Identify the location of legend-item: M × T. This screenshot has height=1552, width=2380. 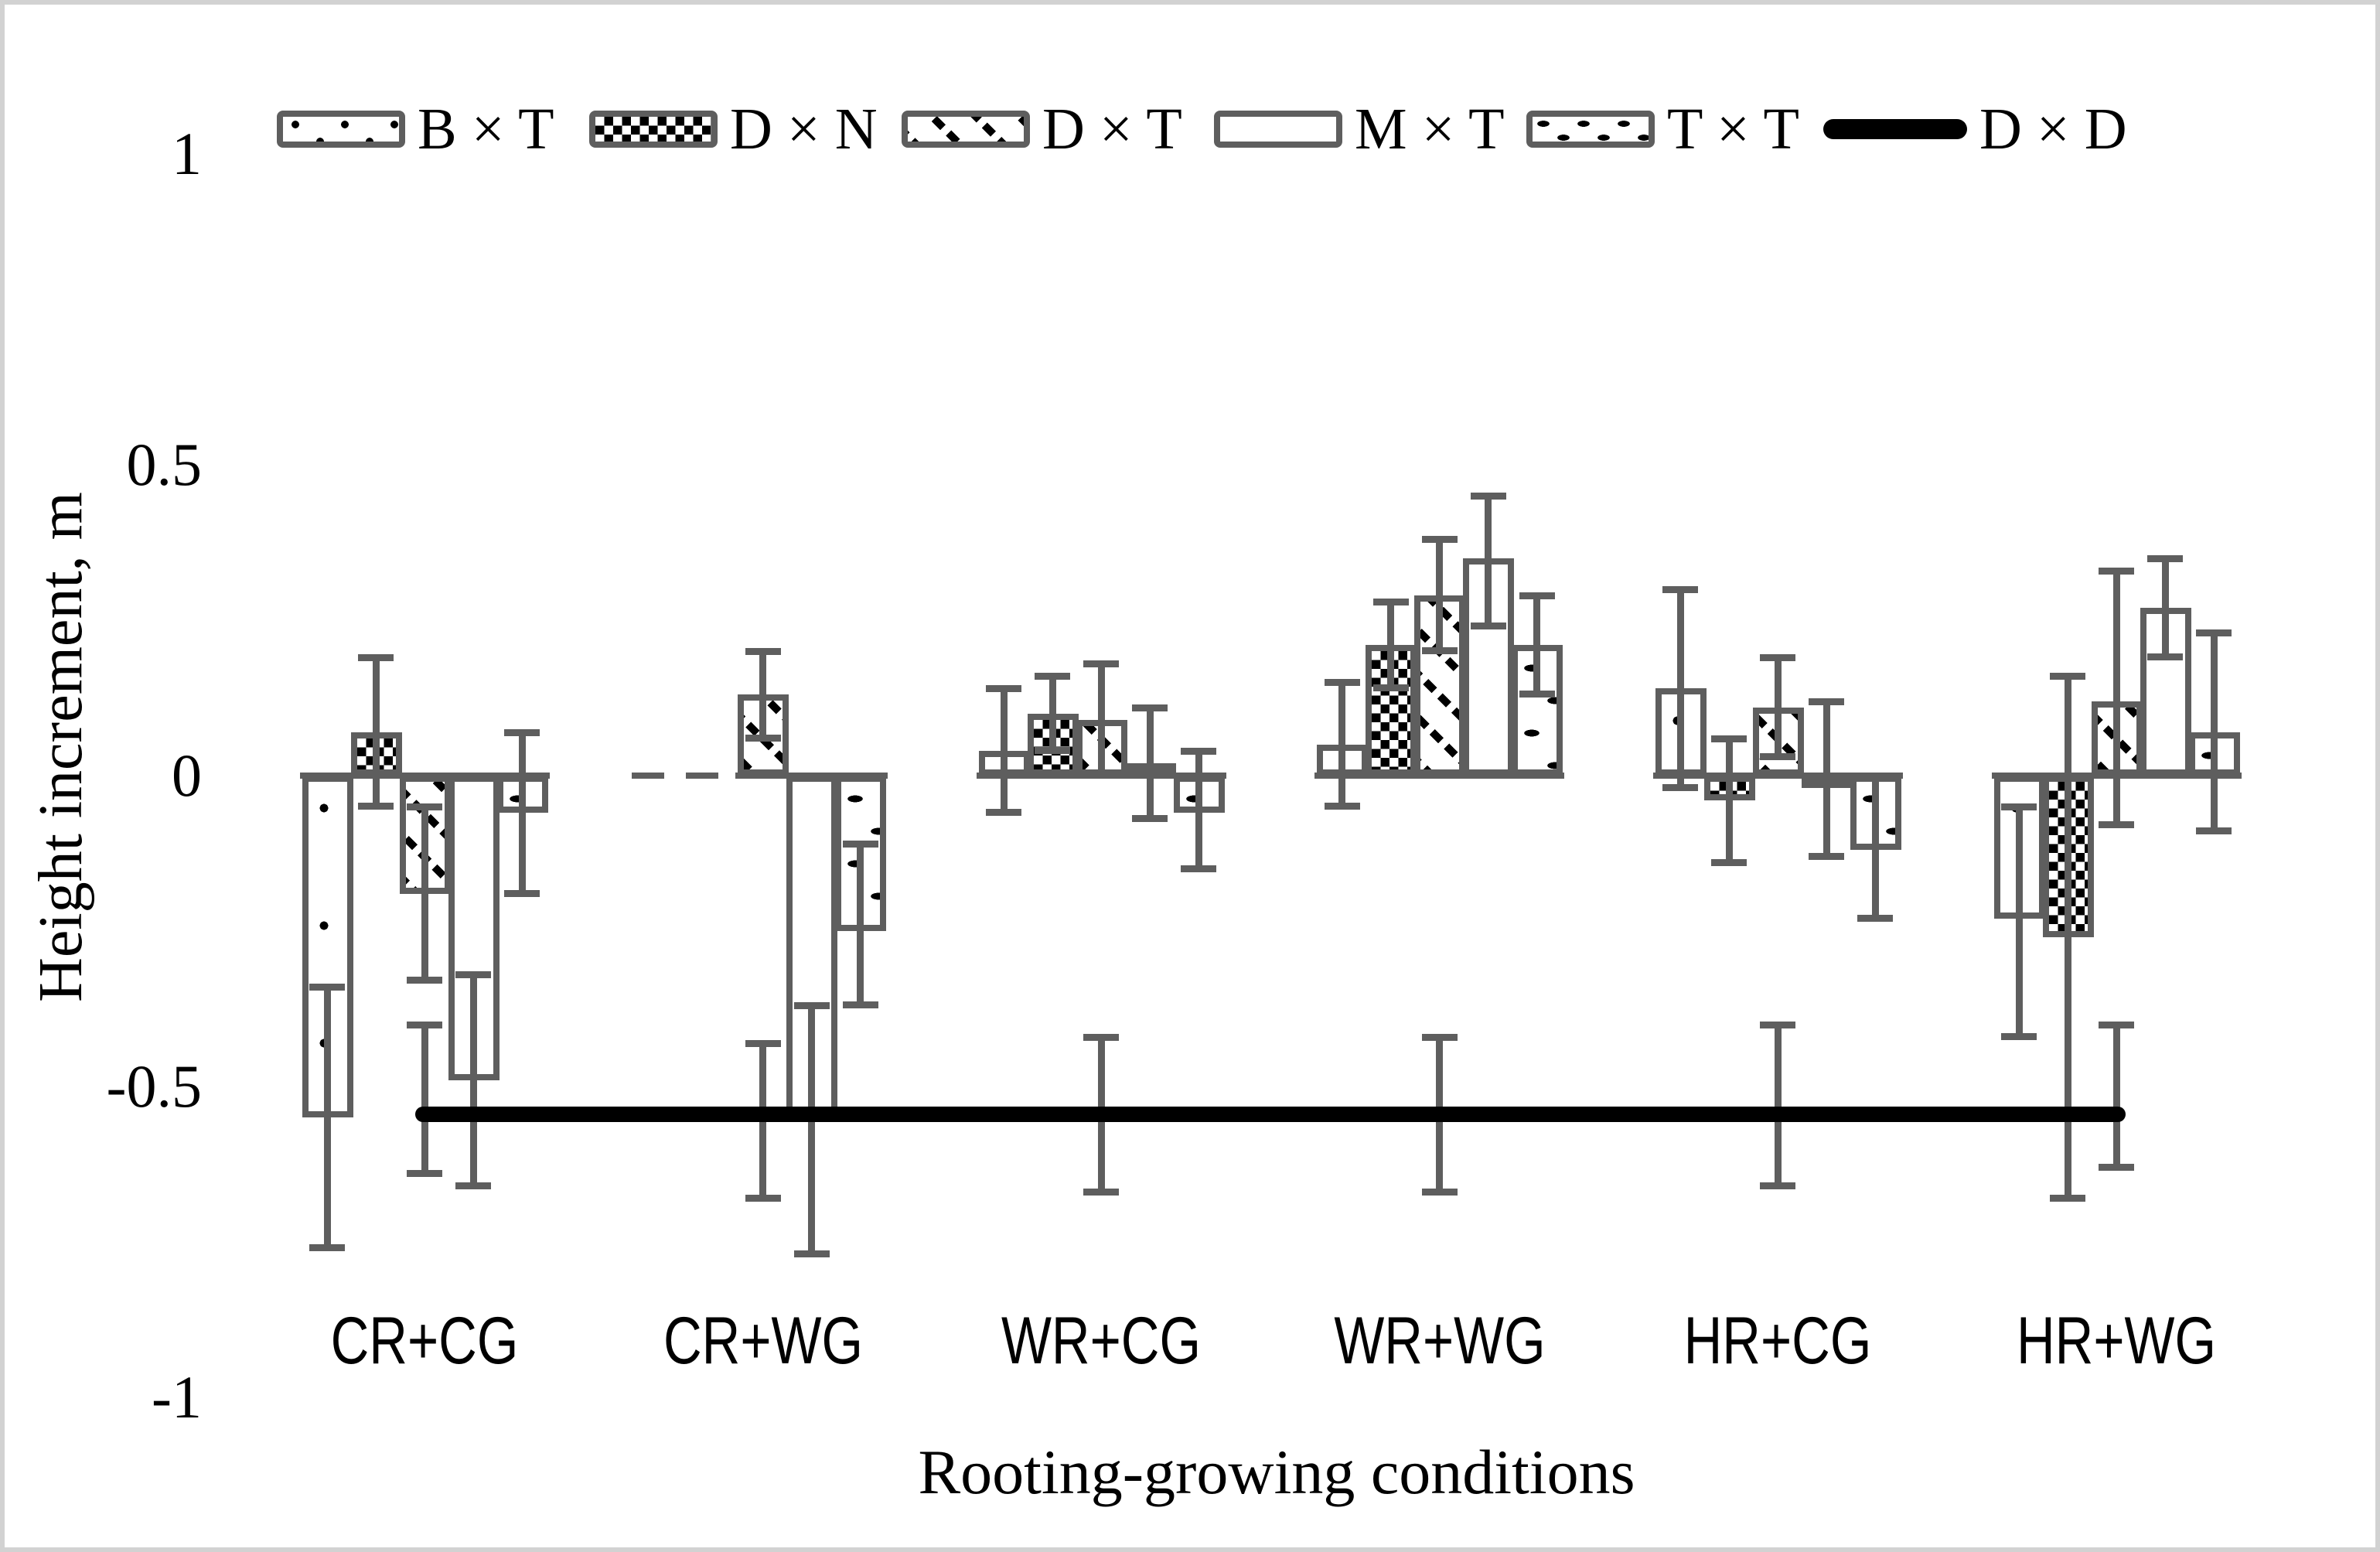
(1359, 129).